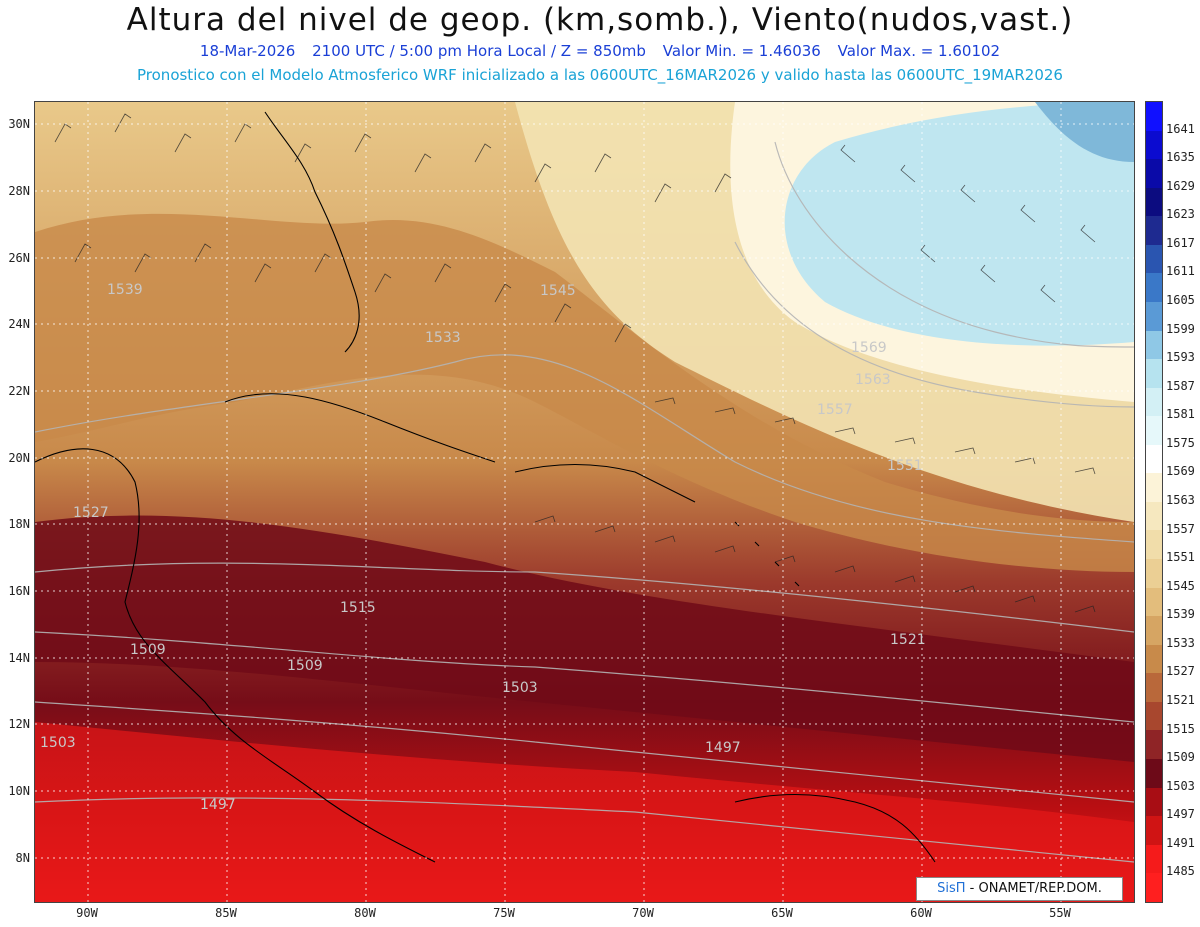  Describe the element at coordinates (1060, 913) in the screenshot. I see `lon-label: 55W` at that location.